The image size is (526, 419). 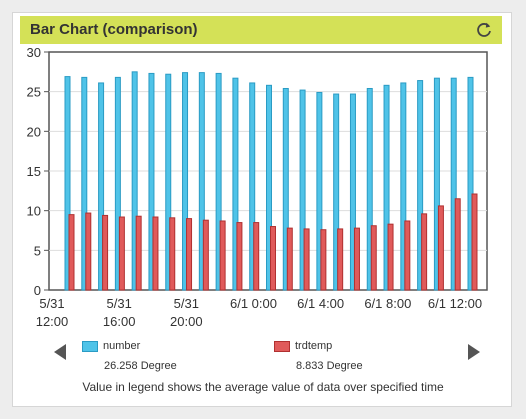 I want to click on legend-label-trdtemp: trdtemp, so click(x=314, y=346).